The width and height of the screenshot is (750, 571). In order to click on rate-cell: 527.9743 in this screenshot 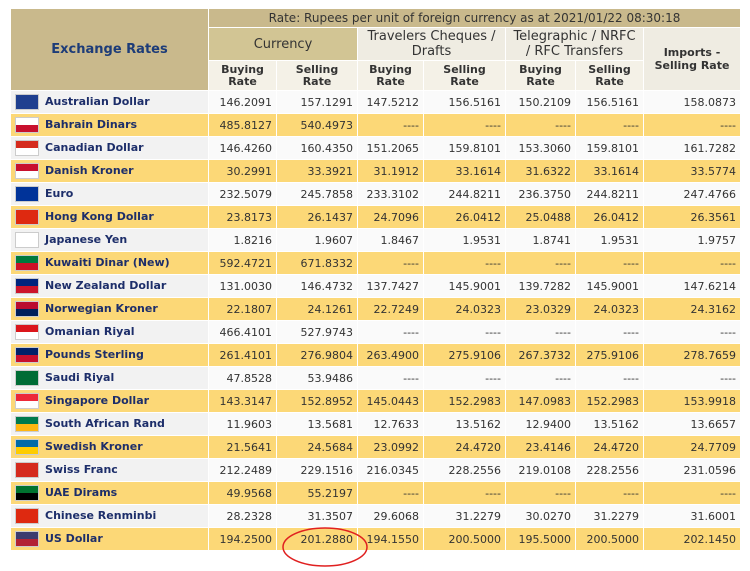, I will do `click(317, 332)`.